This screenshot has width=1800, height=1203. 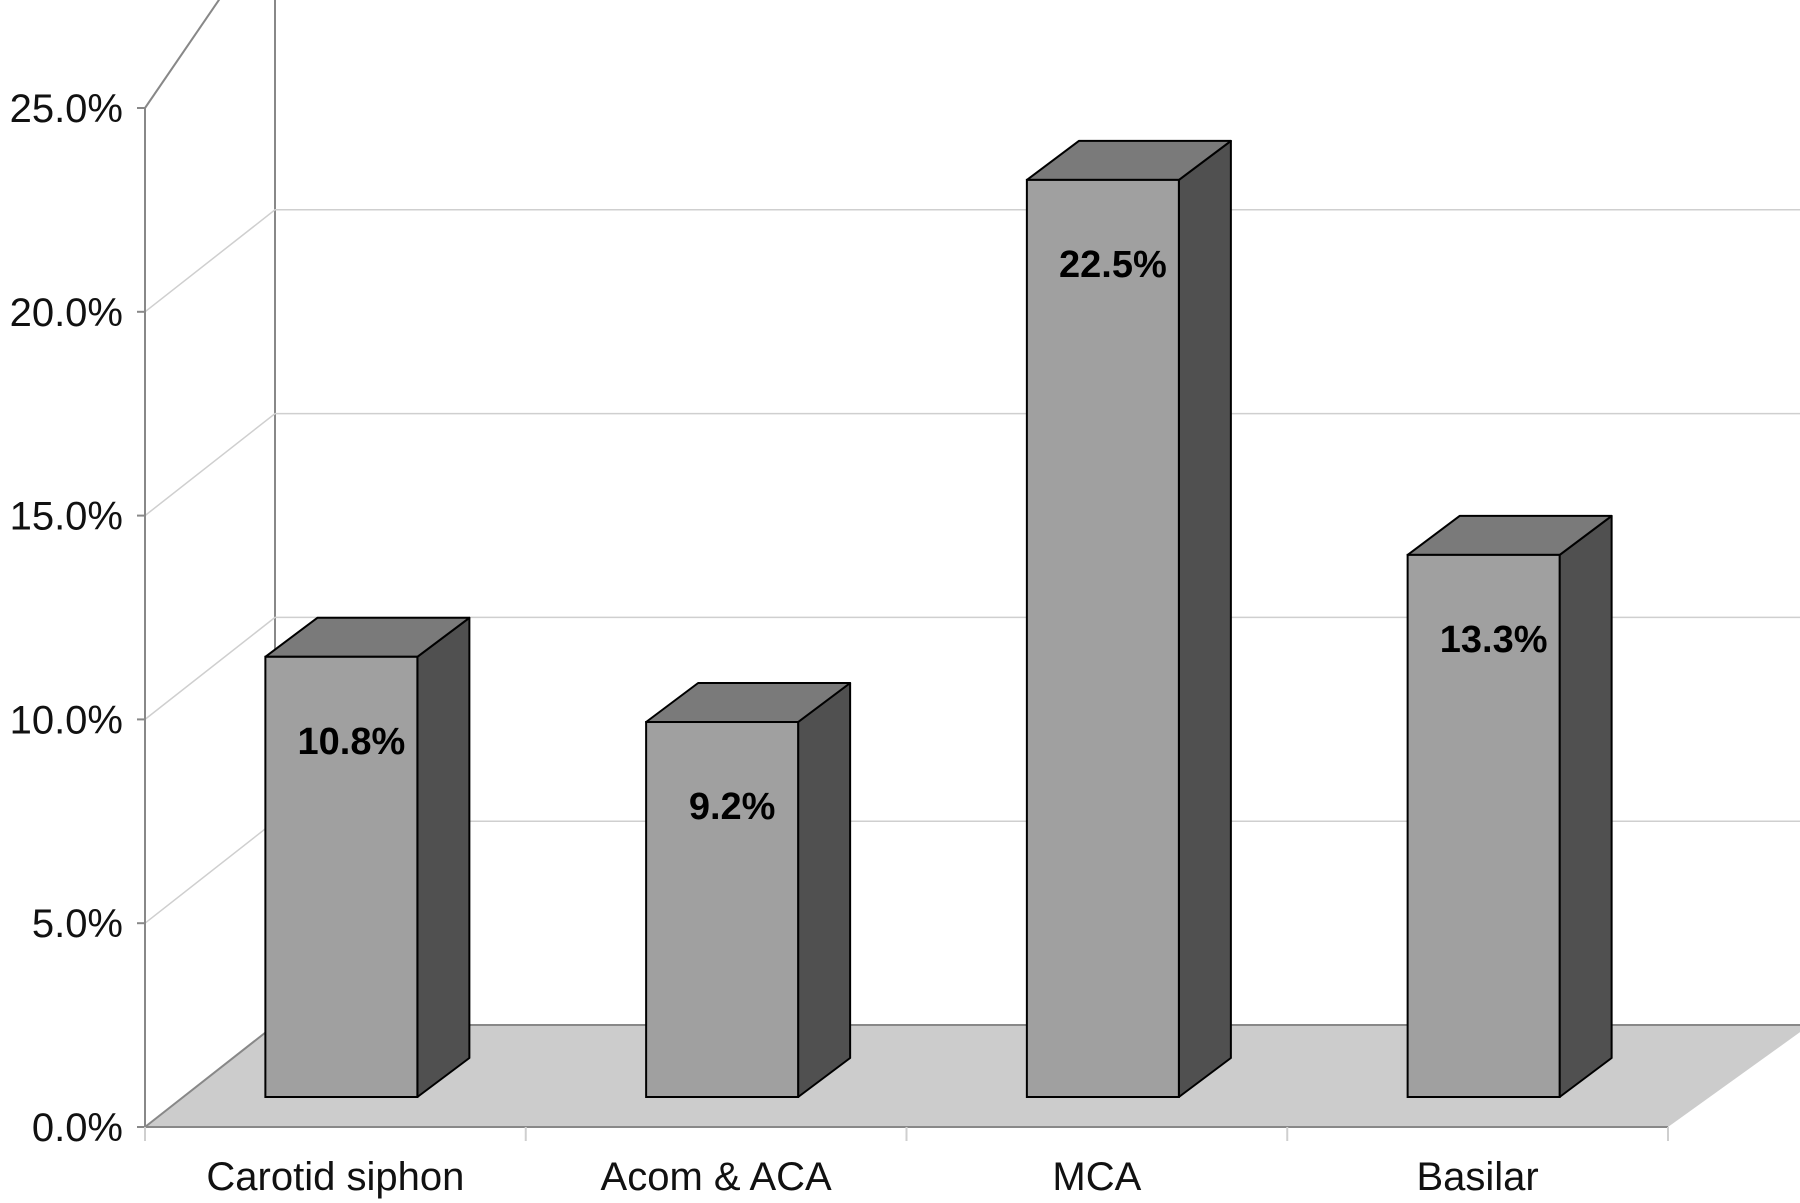 What do you see at coordinates (66, 109) in the screenshot?
I see `y-tick-label: 25.0%` at bounding box center [66, 109].